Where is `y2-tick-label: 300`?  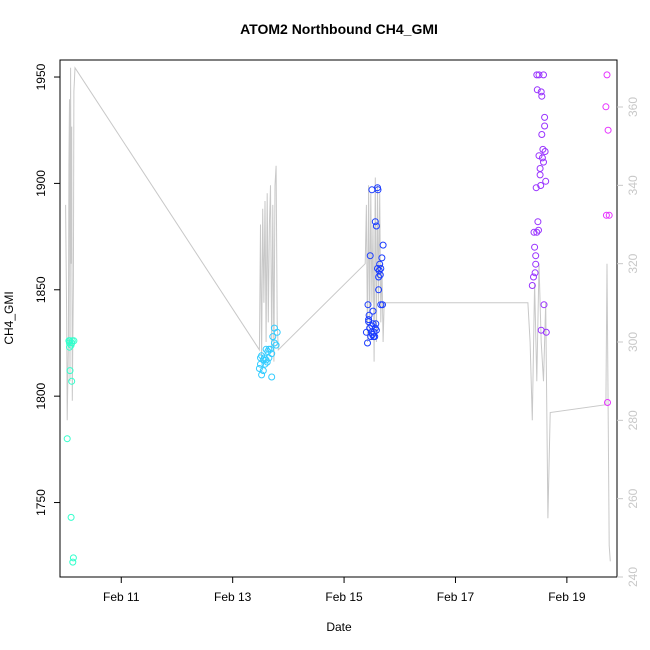
y2-tick-label: 300 is located at coordinates (633, 342).